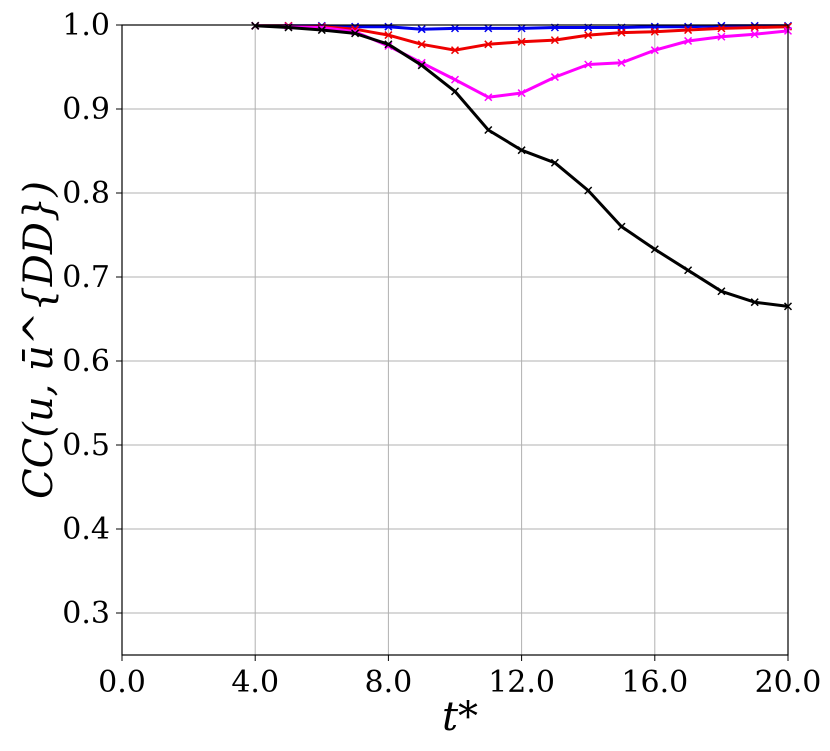  I want to click on y-tick-label: 0.9, so click(86, 109).